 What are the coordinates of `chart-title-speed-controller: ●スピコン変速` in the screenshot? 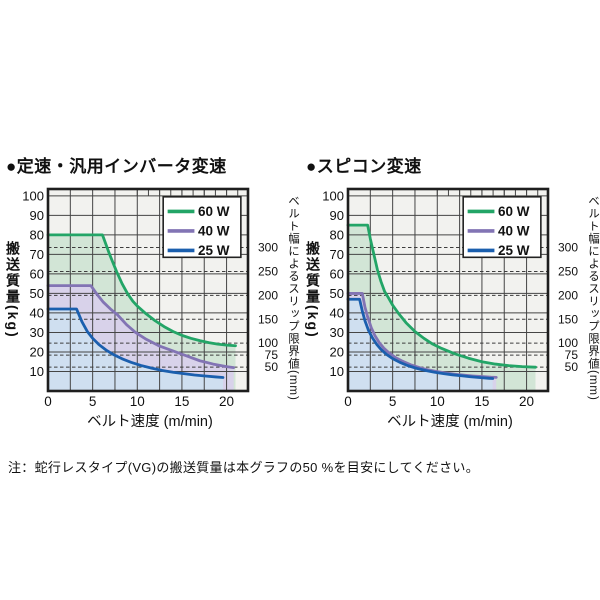 It's located at (364, 166).